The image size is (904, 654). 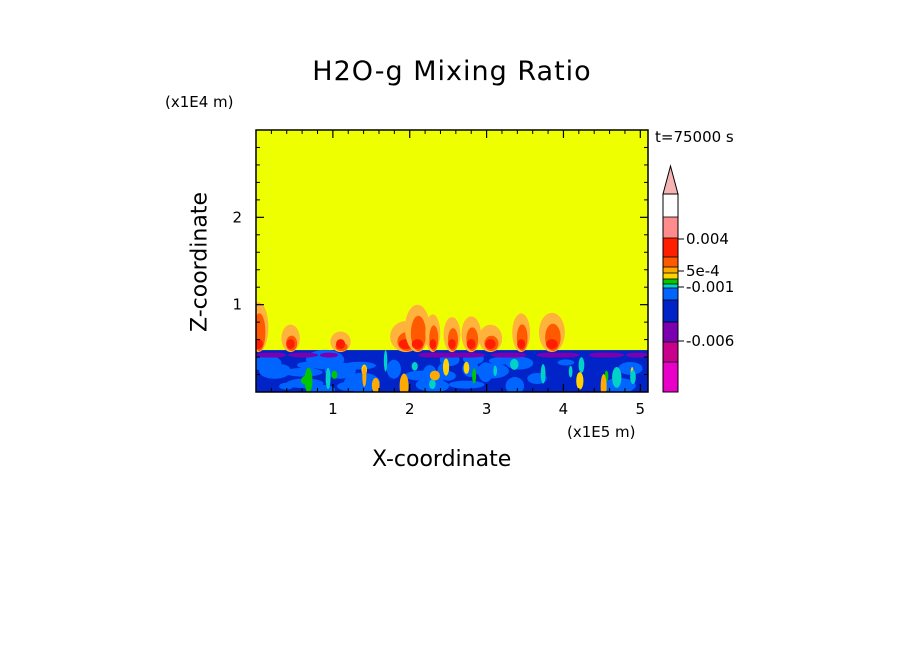 What do you see at coordinates (601, 432) in the screenshot?
I see `x-axis-unit: (x1E5 m)` at bounding box center [601, 432].